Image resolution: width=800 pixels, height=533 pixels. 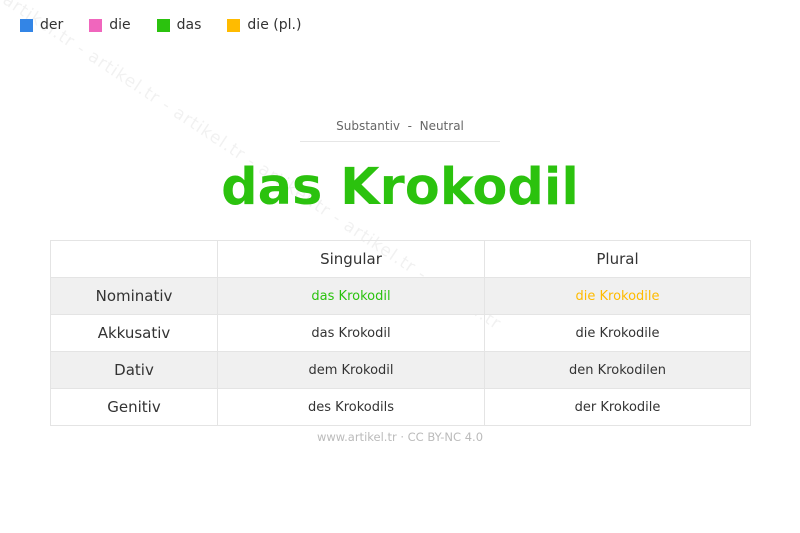 I want to click on case-label: Nominativ, so click(x=134, y=296).